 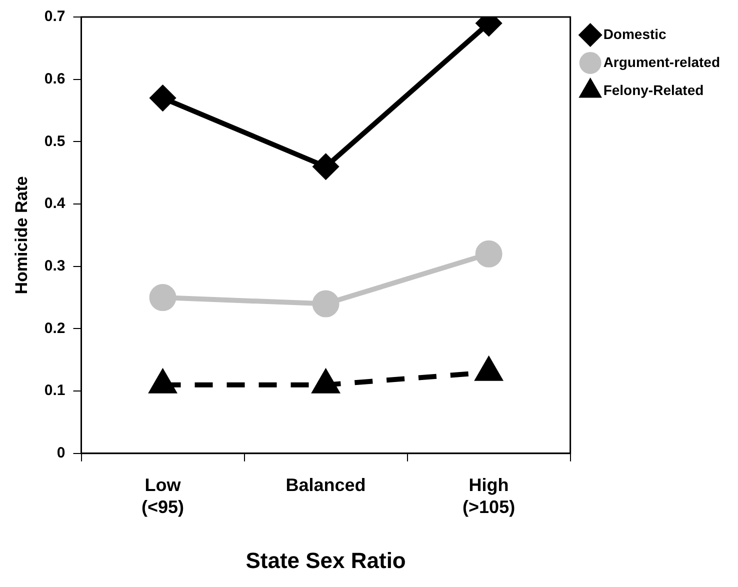 What do you see at coordinates (326, 485) in the screenshot?
I see `x-tick-label: Balanced` at bounding box center [326, 485].